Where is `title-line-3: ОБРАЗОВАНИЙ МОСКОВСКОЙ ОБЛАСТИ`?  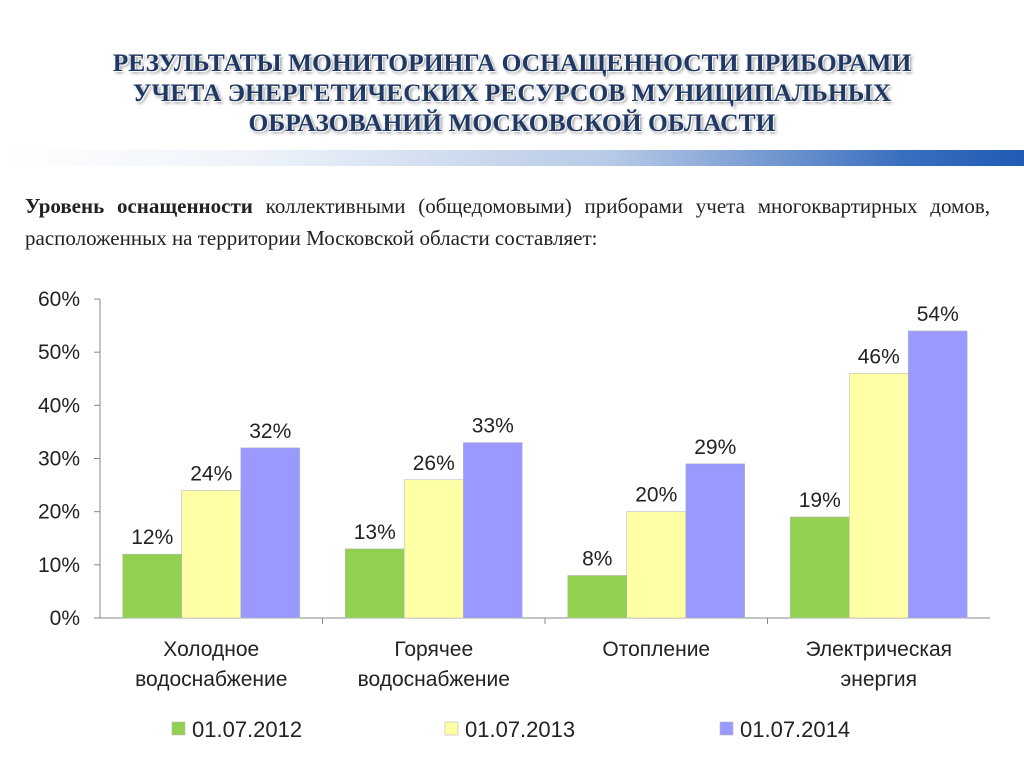
title-line-3: ОБРАЗОВАНИЙ МОСКОВСКОЙ ОБЛАСТИ is located at coordinates (512, 122).